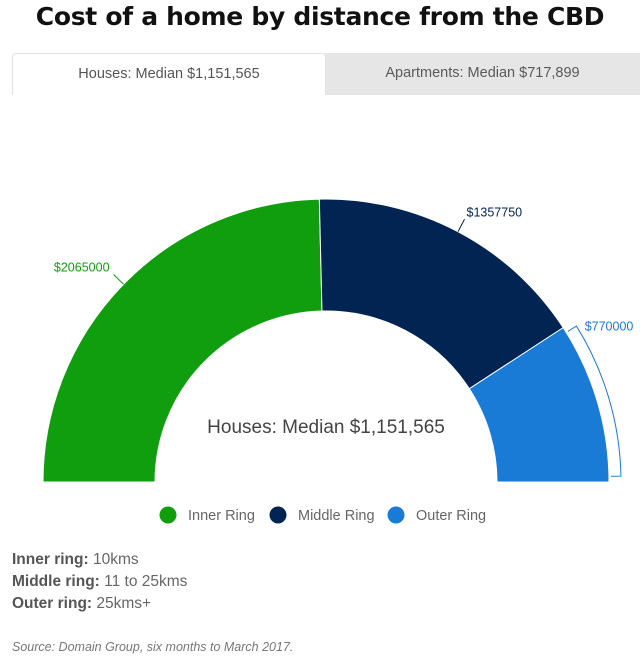 This screenshot has width=640, height=662. Describe the element at coordinates (451, 516) in the screenshot. I see `svg-text: Outer Ring` at that location.